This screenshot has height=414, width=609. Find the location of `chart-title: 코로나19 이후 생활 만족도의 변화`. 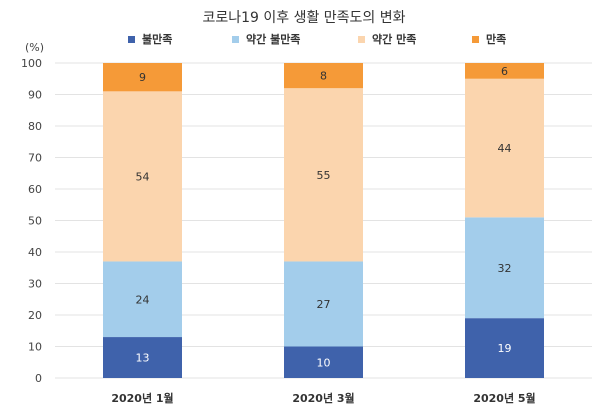

chart-title: 코로나19 이후 생활 만족도의 변화 is located at coordinates (303, 18).